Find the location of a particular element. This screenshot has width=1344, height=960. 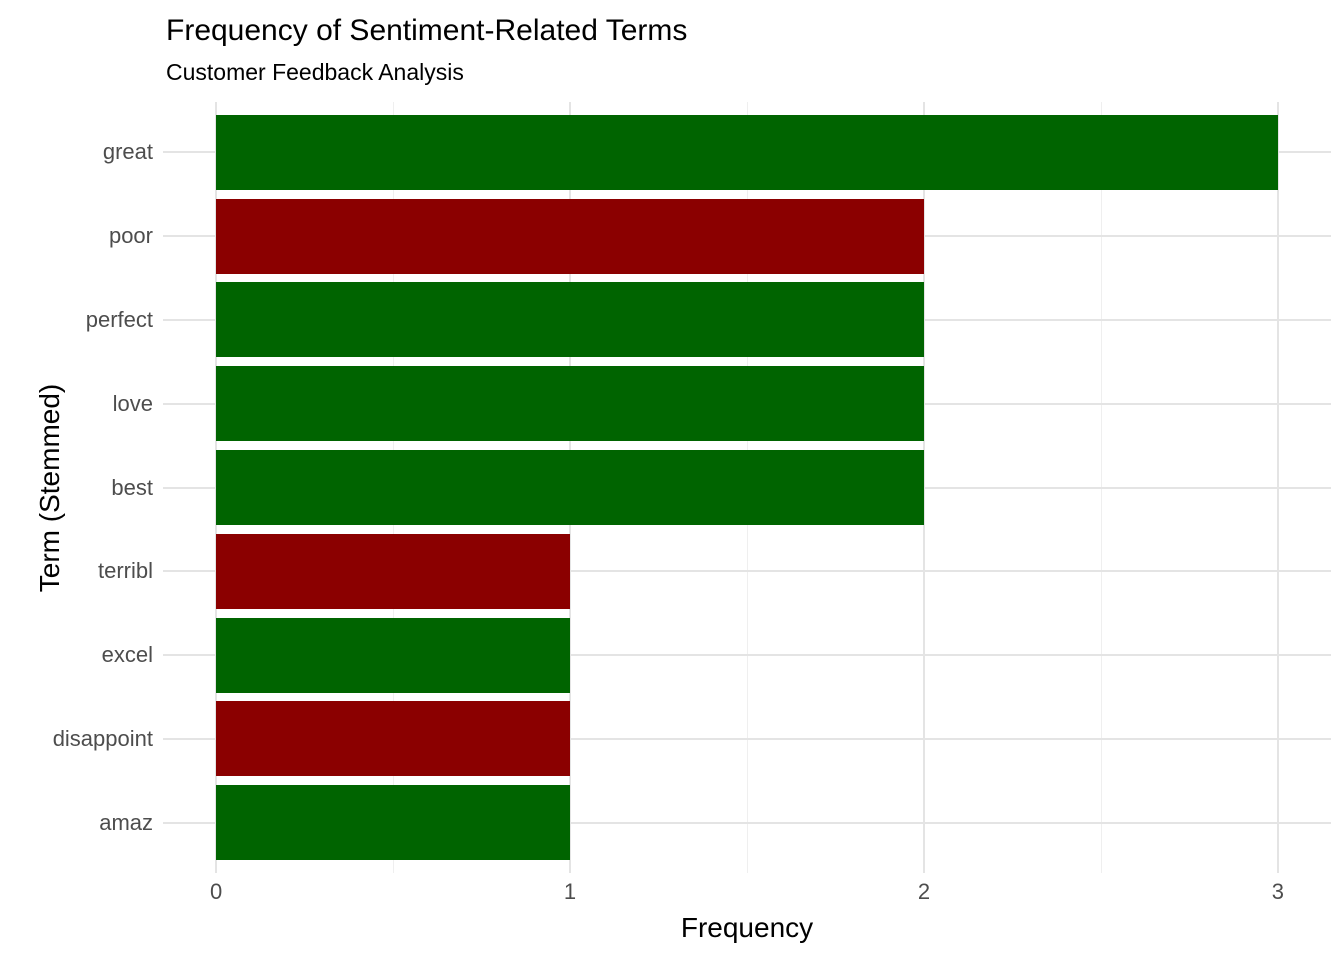

y-tick-label-great: great is located at coordinates (127, 152).